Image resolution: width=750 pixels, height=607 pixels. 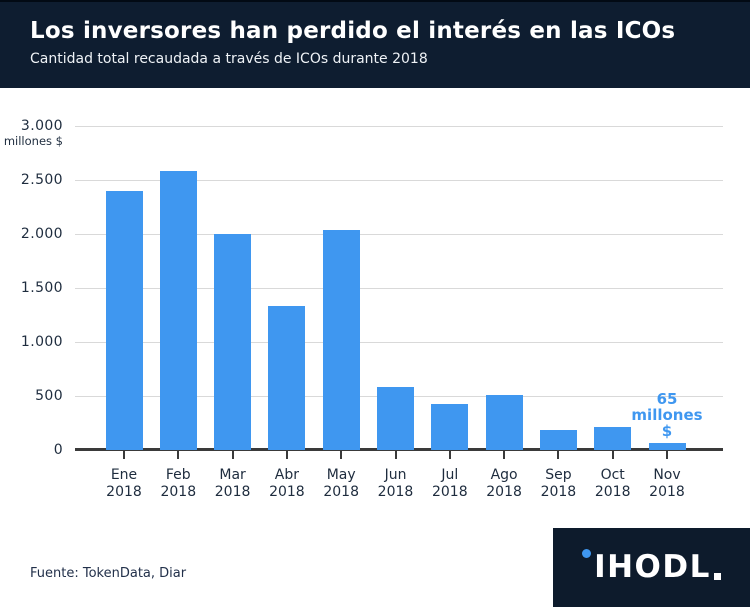 What do you see at coordinates (287, 378) in the screenshot?
I see `bar-abr-2018` at bounding box center [287, 378].